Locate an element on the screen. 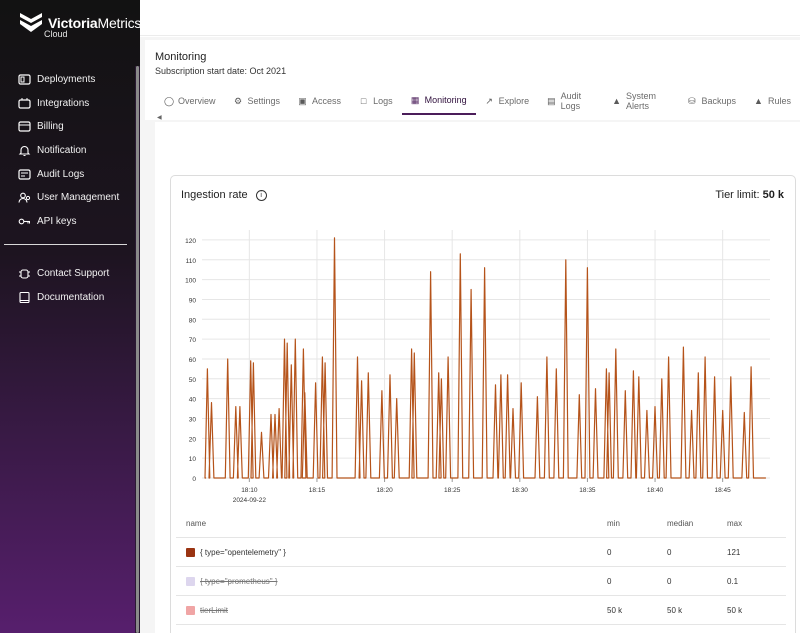 Image resolution: width=800 pixels, height=633 pixels. sidebar-item-notification: Notification is located at coordinates (74, 151).